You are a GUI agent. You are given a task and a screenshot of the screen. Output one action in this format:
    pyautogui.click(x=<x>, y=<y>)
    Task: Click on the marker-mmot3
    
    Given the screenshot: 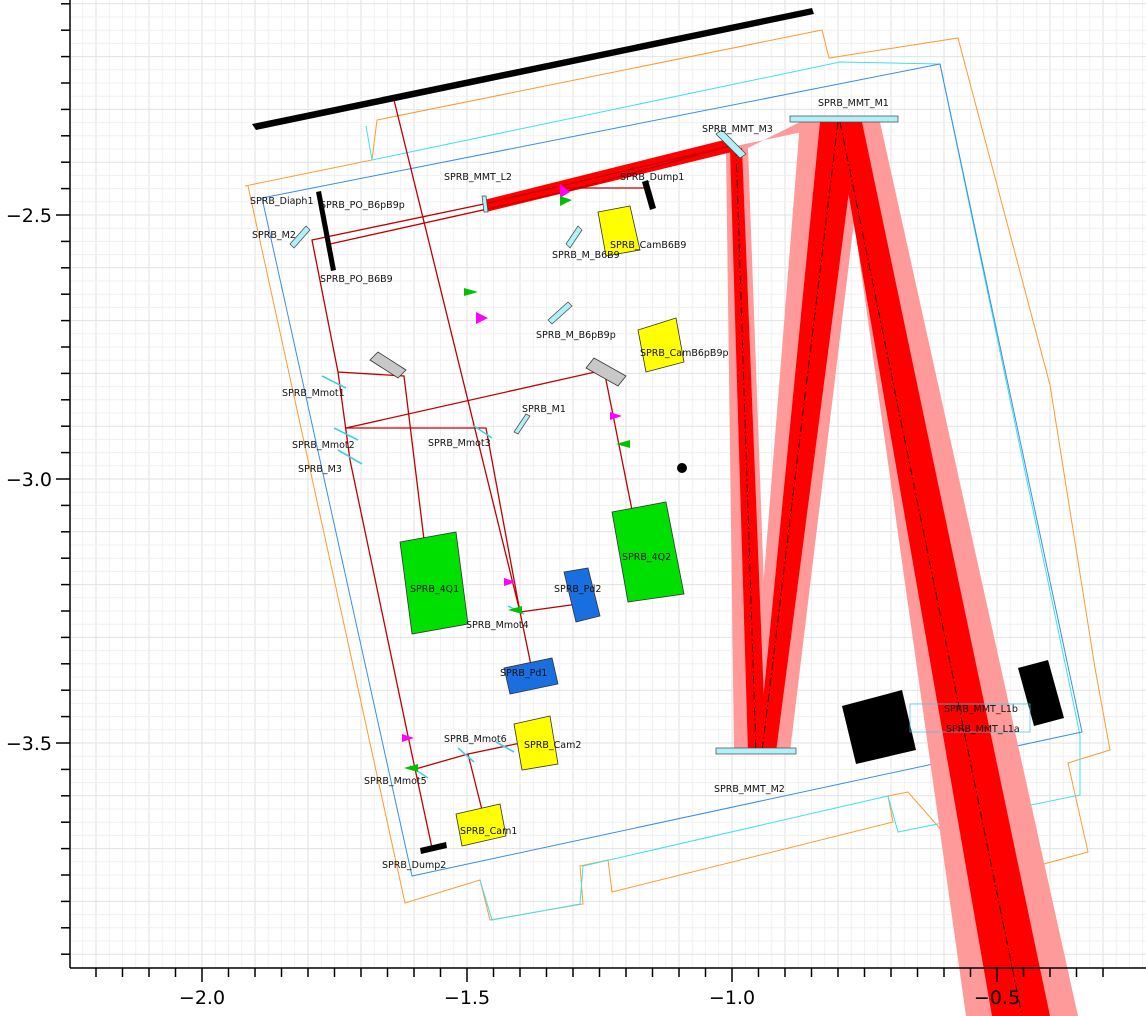 What is the action you would take?
    pyautogui.click(x=483, y=432)
    